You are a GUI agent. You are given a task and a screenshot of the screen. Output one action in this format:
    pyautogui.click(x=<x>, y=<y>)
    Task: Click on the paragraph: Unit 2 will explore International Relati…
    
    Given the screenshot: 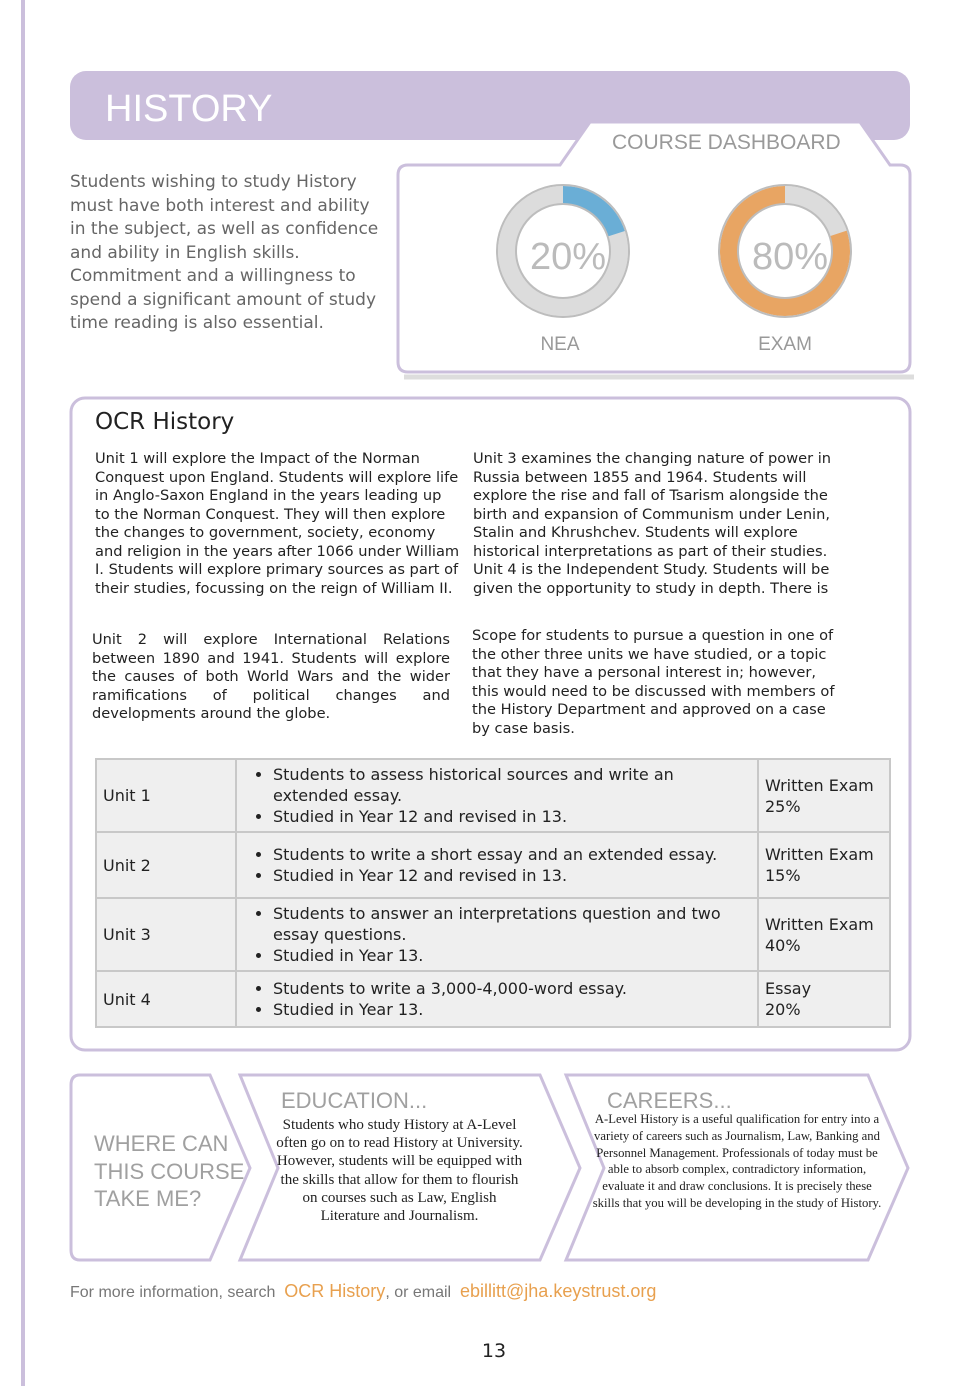 What is the action you would take?
    pyautogui.click(x=271, y=676)
    